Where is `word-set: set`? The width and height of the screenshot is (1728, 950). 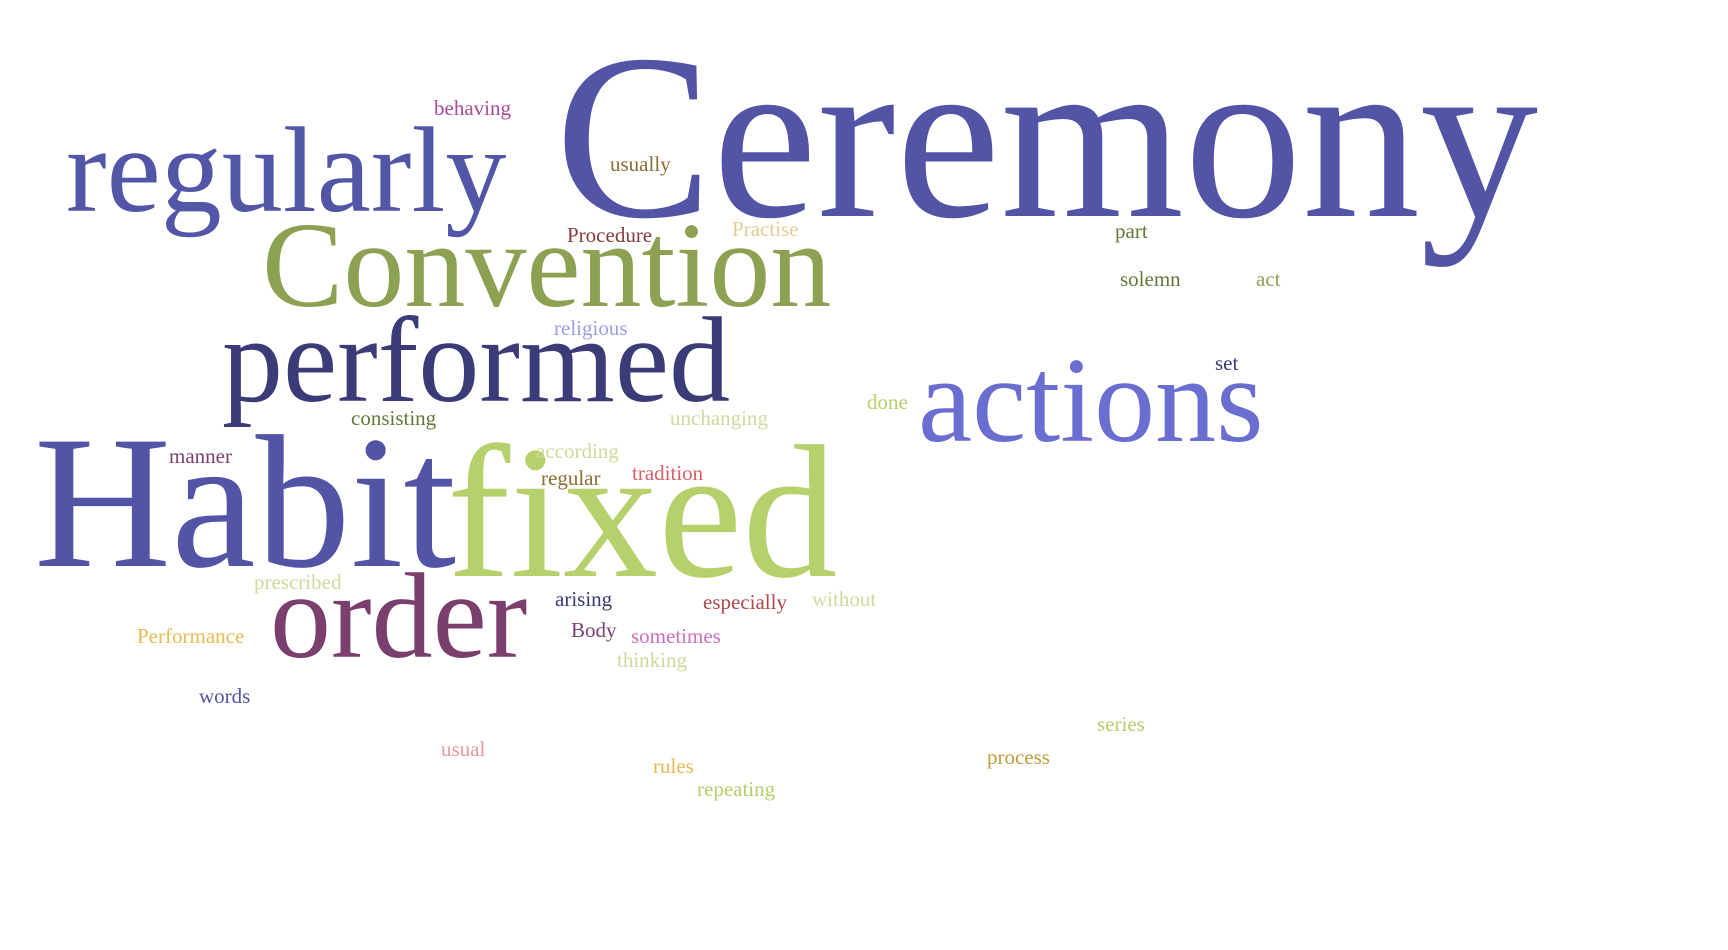
word-set: set is located at coordinates (1227, 363).